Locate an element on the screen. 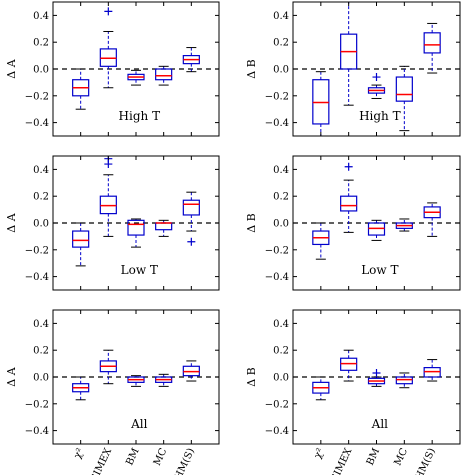 The height and width of the screenshot is (475, 474). panel-middle-right: 0.4 0.2 0.0 −0.2 −0.4 Δ B Low T is located at coordinates (353, 223).